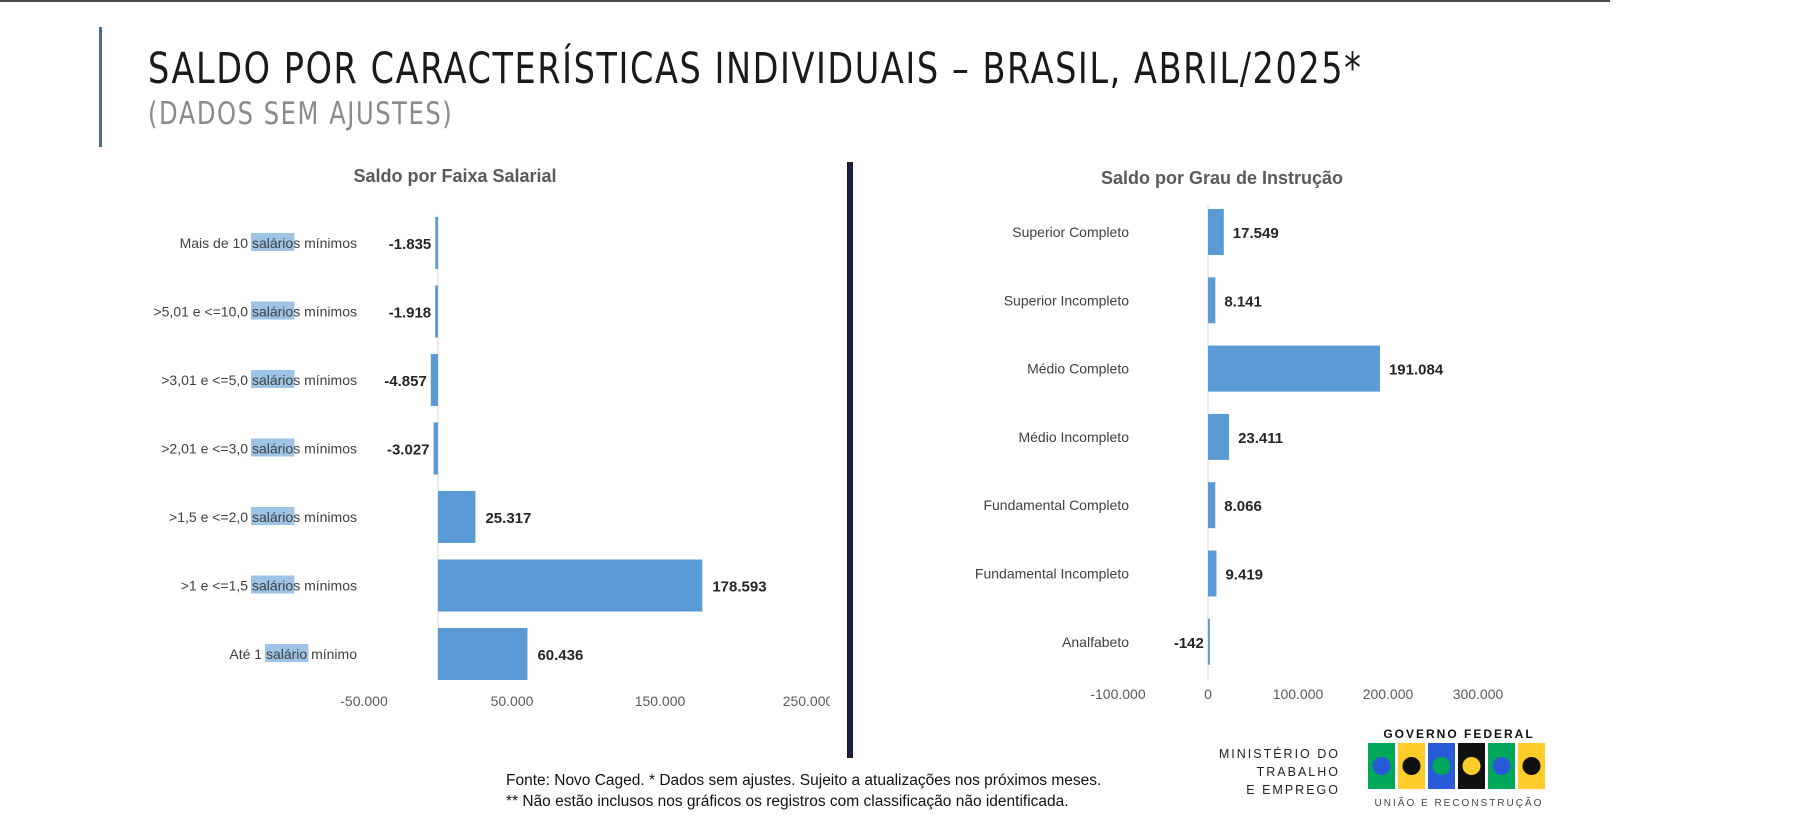 The height and width of the screenshot is (826, 1800). Describe the element at coordinates (1117, 694) in the screenshot. I see `tick-label: -100.000` at that location.